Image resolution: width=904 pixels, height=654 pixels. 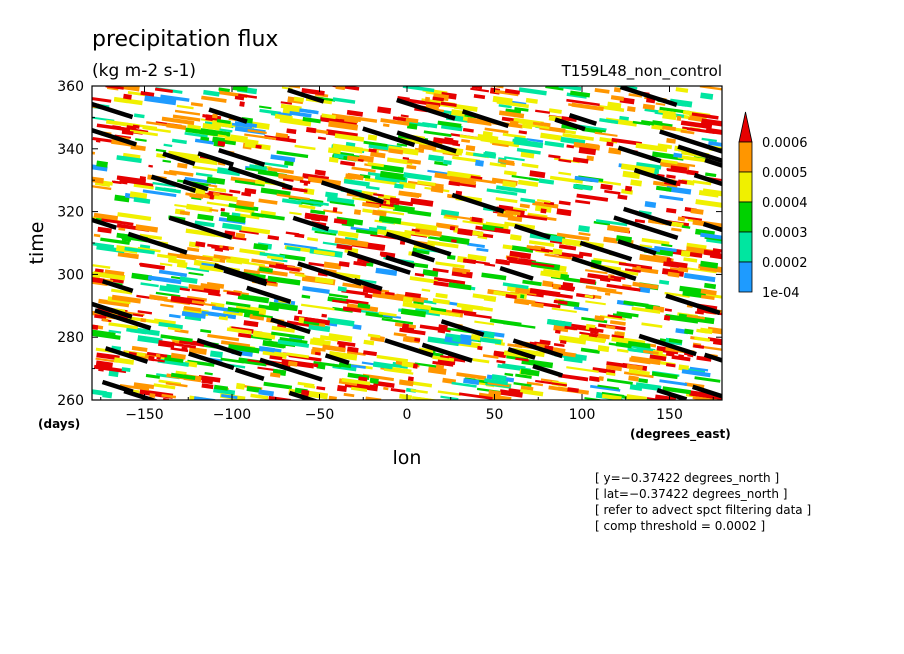 I want to click on y-tick-label: 340, so click(x=70, y=150).